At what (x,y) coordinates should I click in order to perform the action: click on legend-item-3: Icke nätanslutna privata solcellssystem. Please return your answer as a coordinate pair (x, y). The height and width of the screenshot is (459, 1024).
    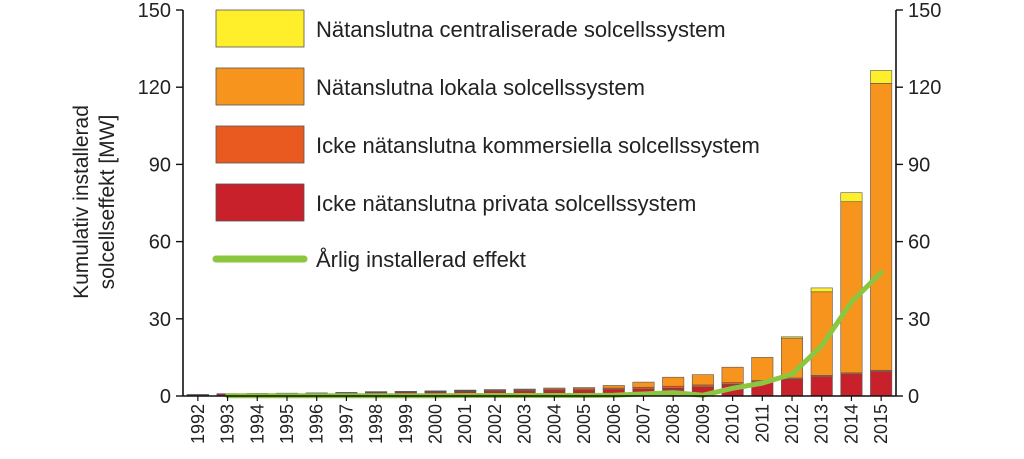
    Looking at the image, I should click on (455, 202).